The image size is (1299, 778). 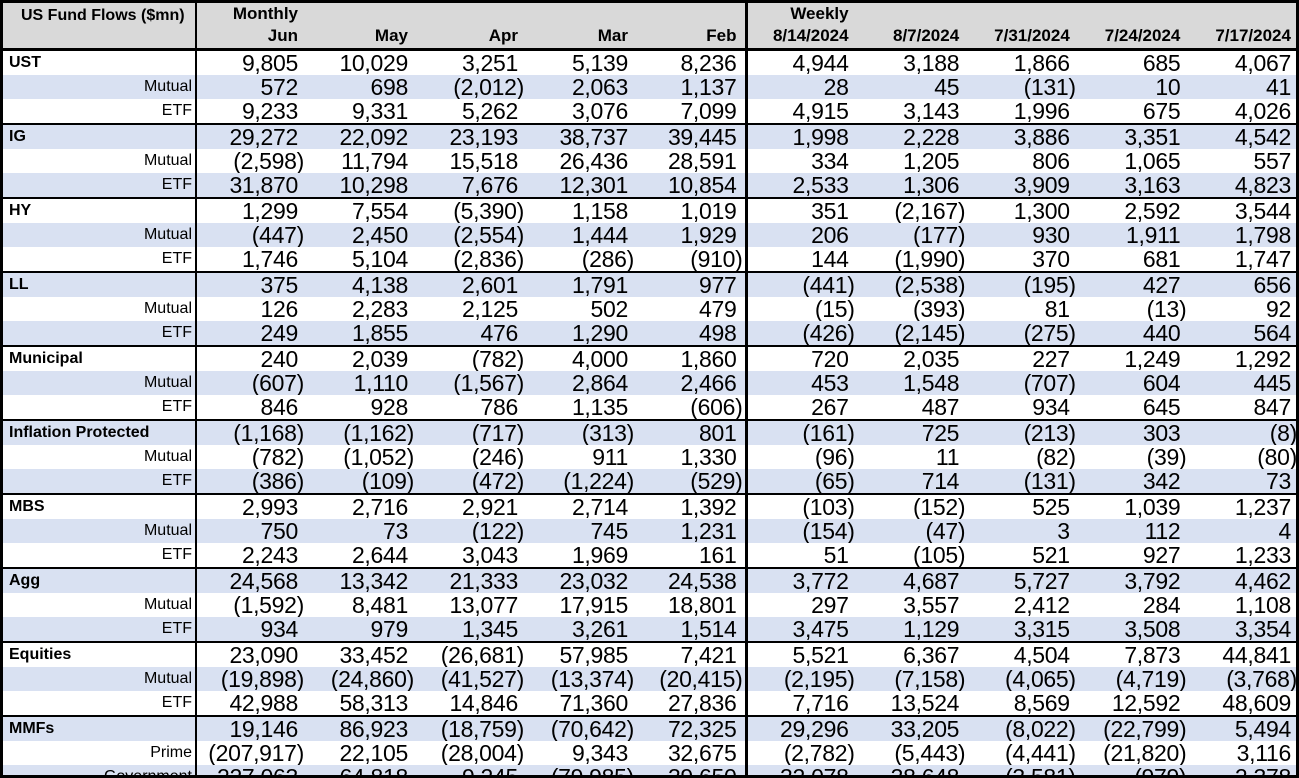 What do you see at coordinates (800, 481) in the screenshot?
I see `weekly-value-cell: (65)` at bounding box center [800, 481].